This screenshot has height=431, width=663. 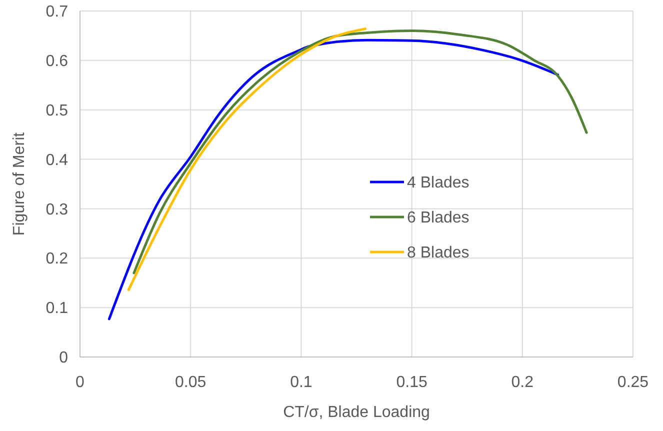 I want to click on y-tick-label: 0.6, so click(x=57, y=61).